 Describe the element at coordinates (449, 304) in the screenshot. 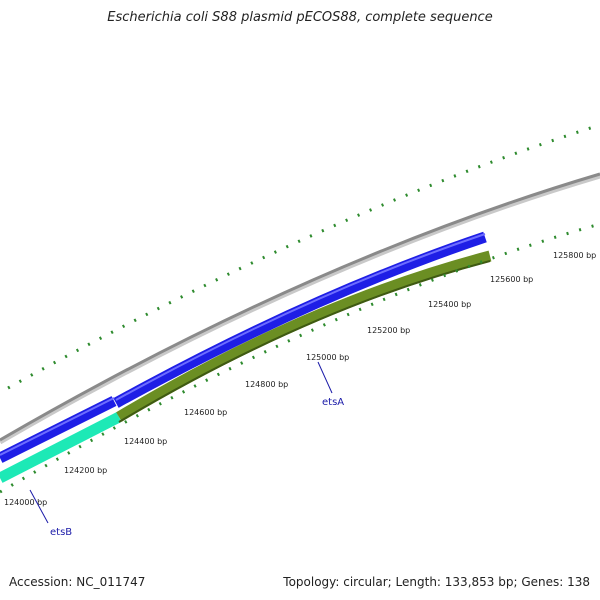

I see `tick-label: 125400 bp` at that location.